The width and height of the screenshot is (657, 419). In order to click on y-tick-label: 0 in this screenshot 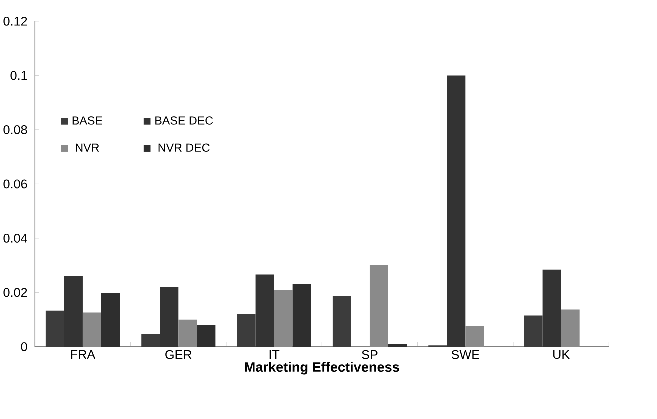, I will do `click(24, 347)`.